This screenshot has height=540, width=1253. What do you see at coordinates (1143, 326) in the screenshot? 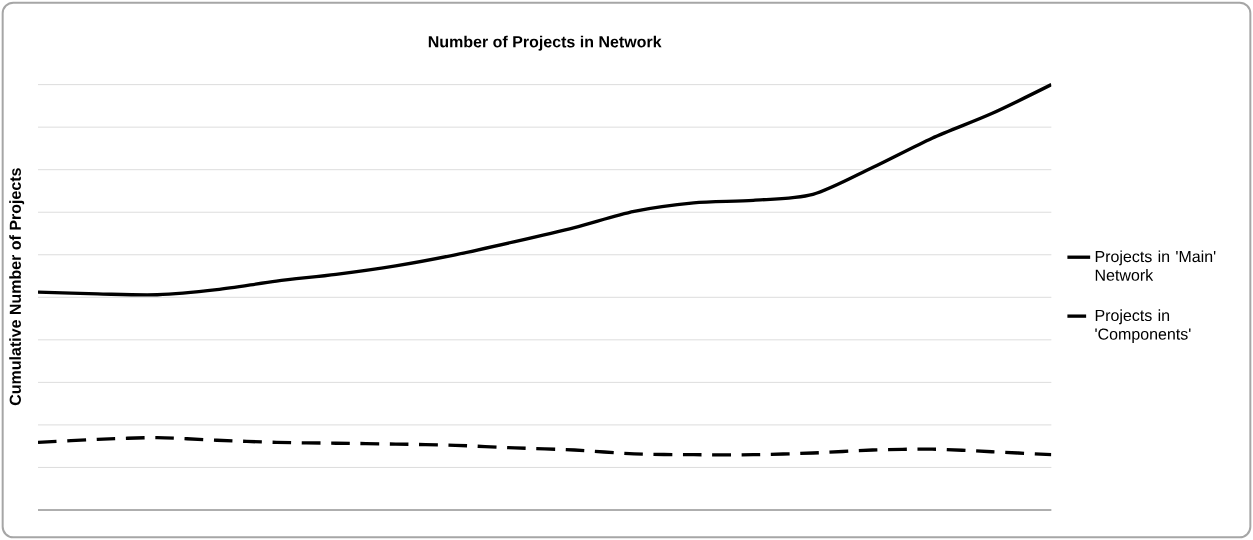
I see `legend-label: Projects in 'Components'` at bounding box center [1143, 326].